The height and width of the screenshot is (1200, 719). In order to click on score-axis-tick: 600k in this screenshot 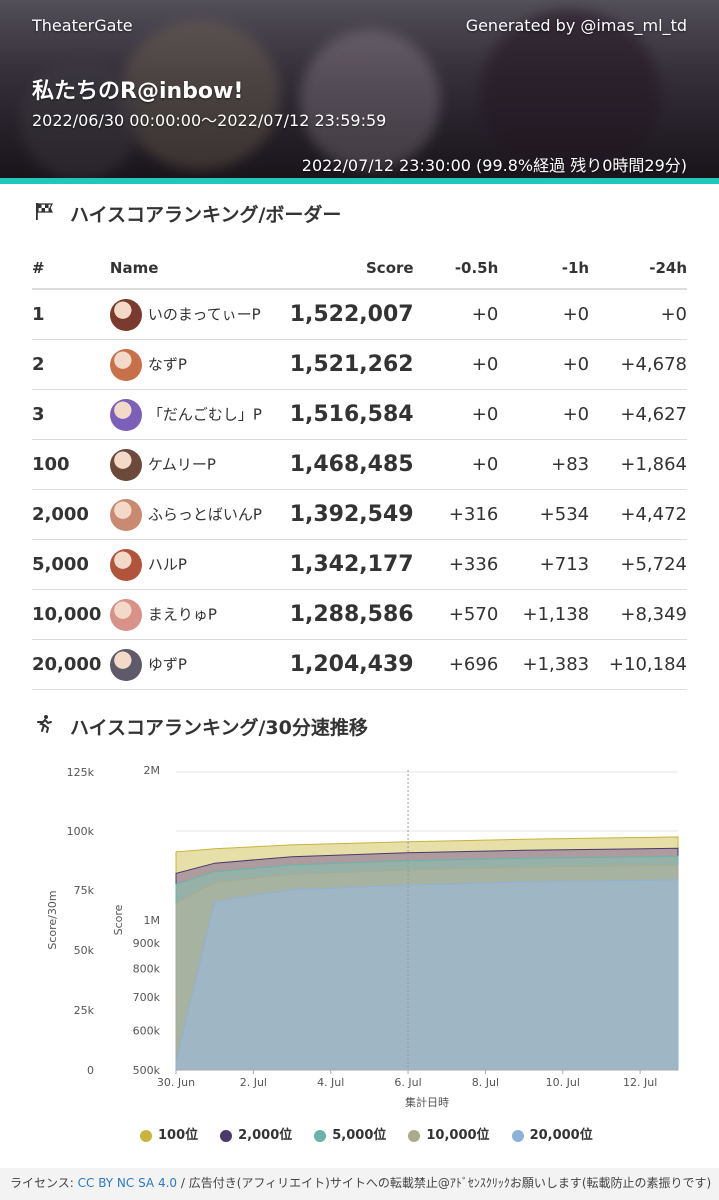, I will do `click(147, 1031)`.